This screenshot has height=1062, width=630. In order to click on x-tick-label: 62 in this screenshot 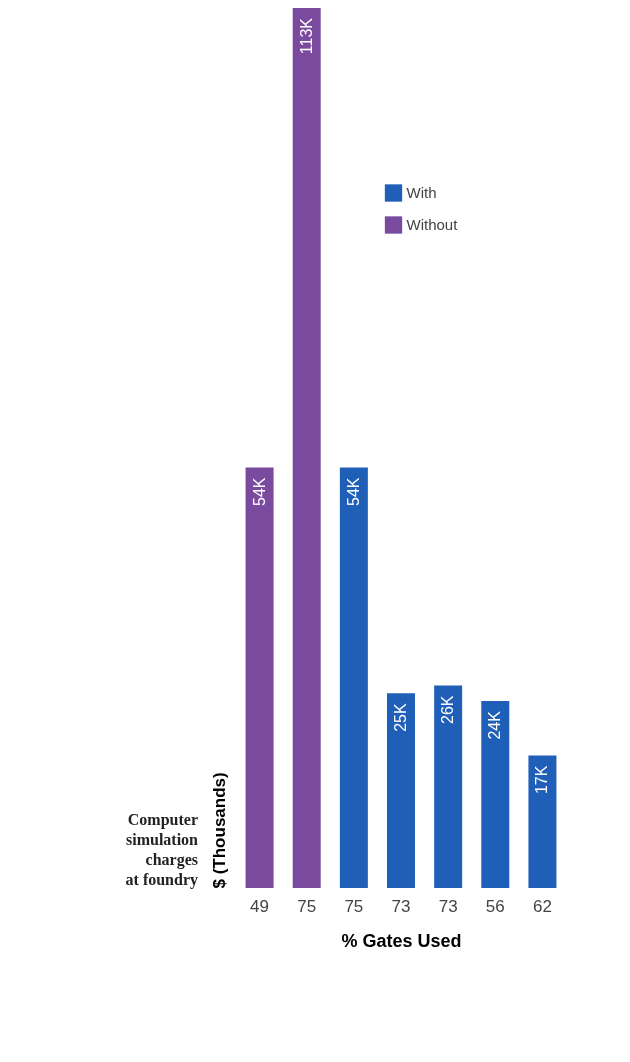, I will do `click(542, 906)`.